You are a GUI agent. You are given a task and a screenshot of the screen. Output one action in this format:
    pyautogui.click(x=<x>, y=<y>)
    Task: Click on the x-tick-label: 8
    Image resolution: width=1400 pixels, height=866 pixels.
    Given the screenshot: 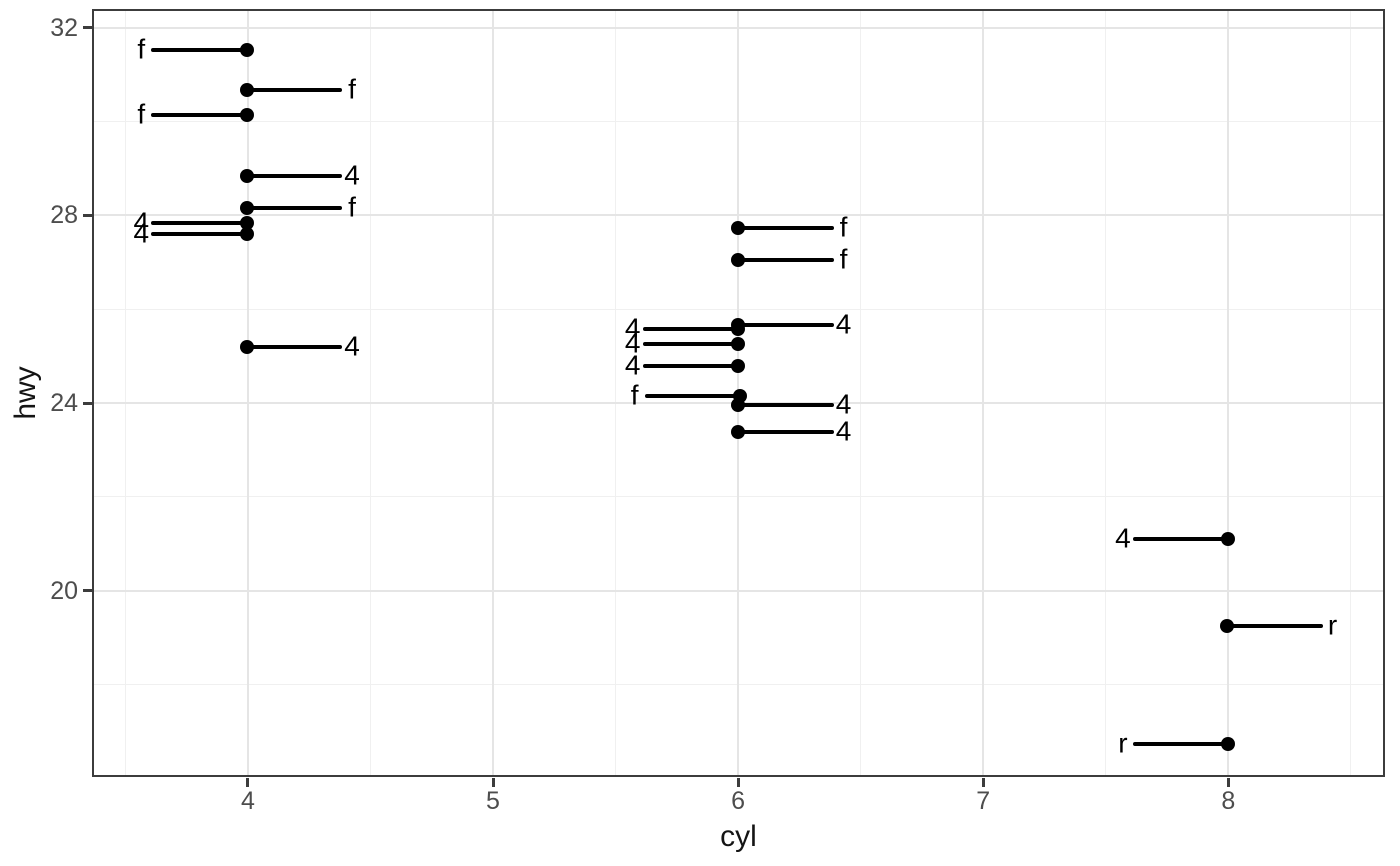 What is the action you would take?
    pyautogui.click(x=1228, y=801)
    